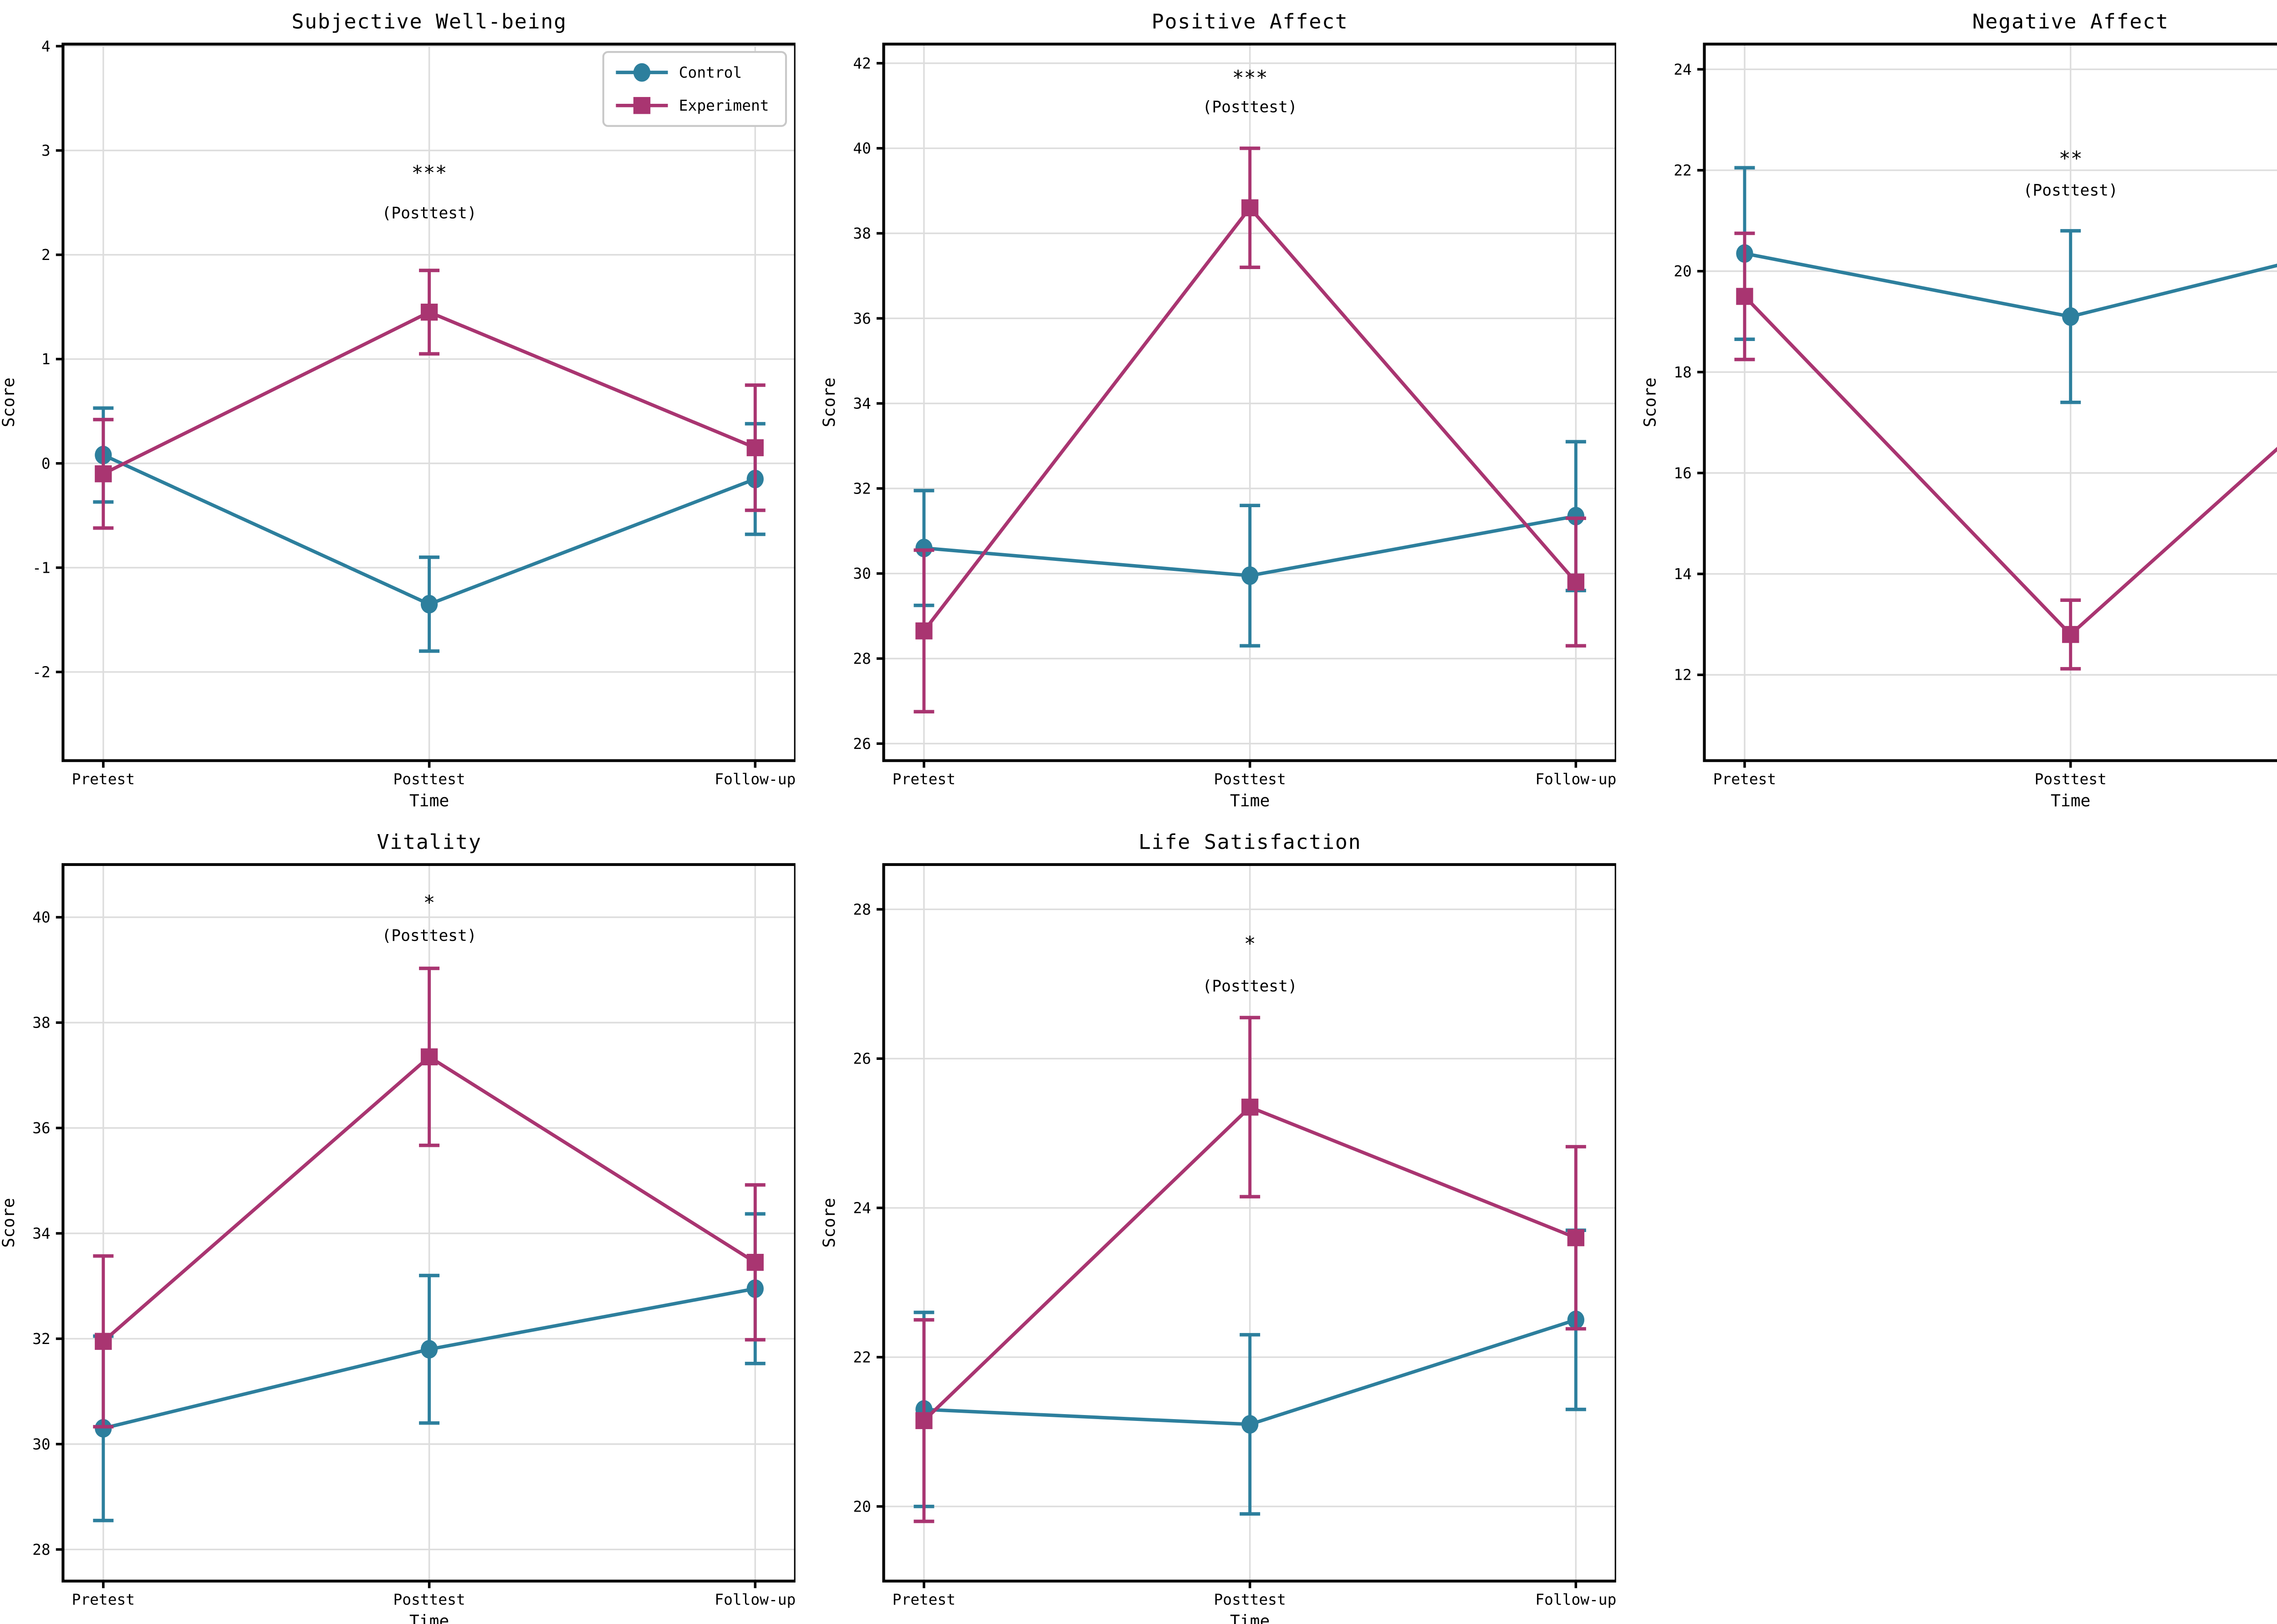 The image size is (2277, 1624). Describe the element at coordinates (862, 1506) in the screenshot. I see `y-tick-label: 20` at that location.